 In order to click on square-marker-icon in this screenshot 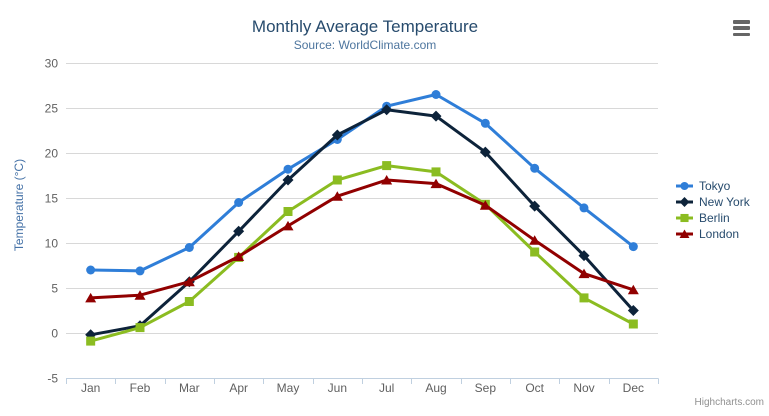, I will do `click(684, 218)`.